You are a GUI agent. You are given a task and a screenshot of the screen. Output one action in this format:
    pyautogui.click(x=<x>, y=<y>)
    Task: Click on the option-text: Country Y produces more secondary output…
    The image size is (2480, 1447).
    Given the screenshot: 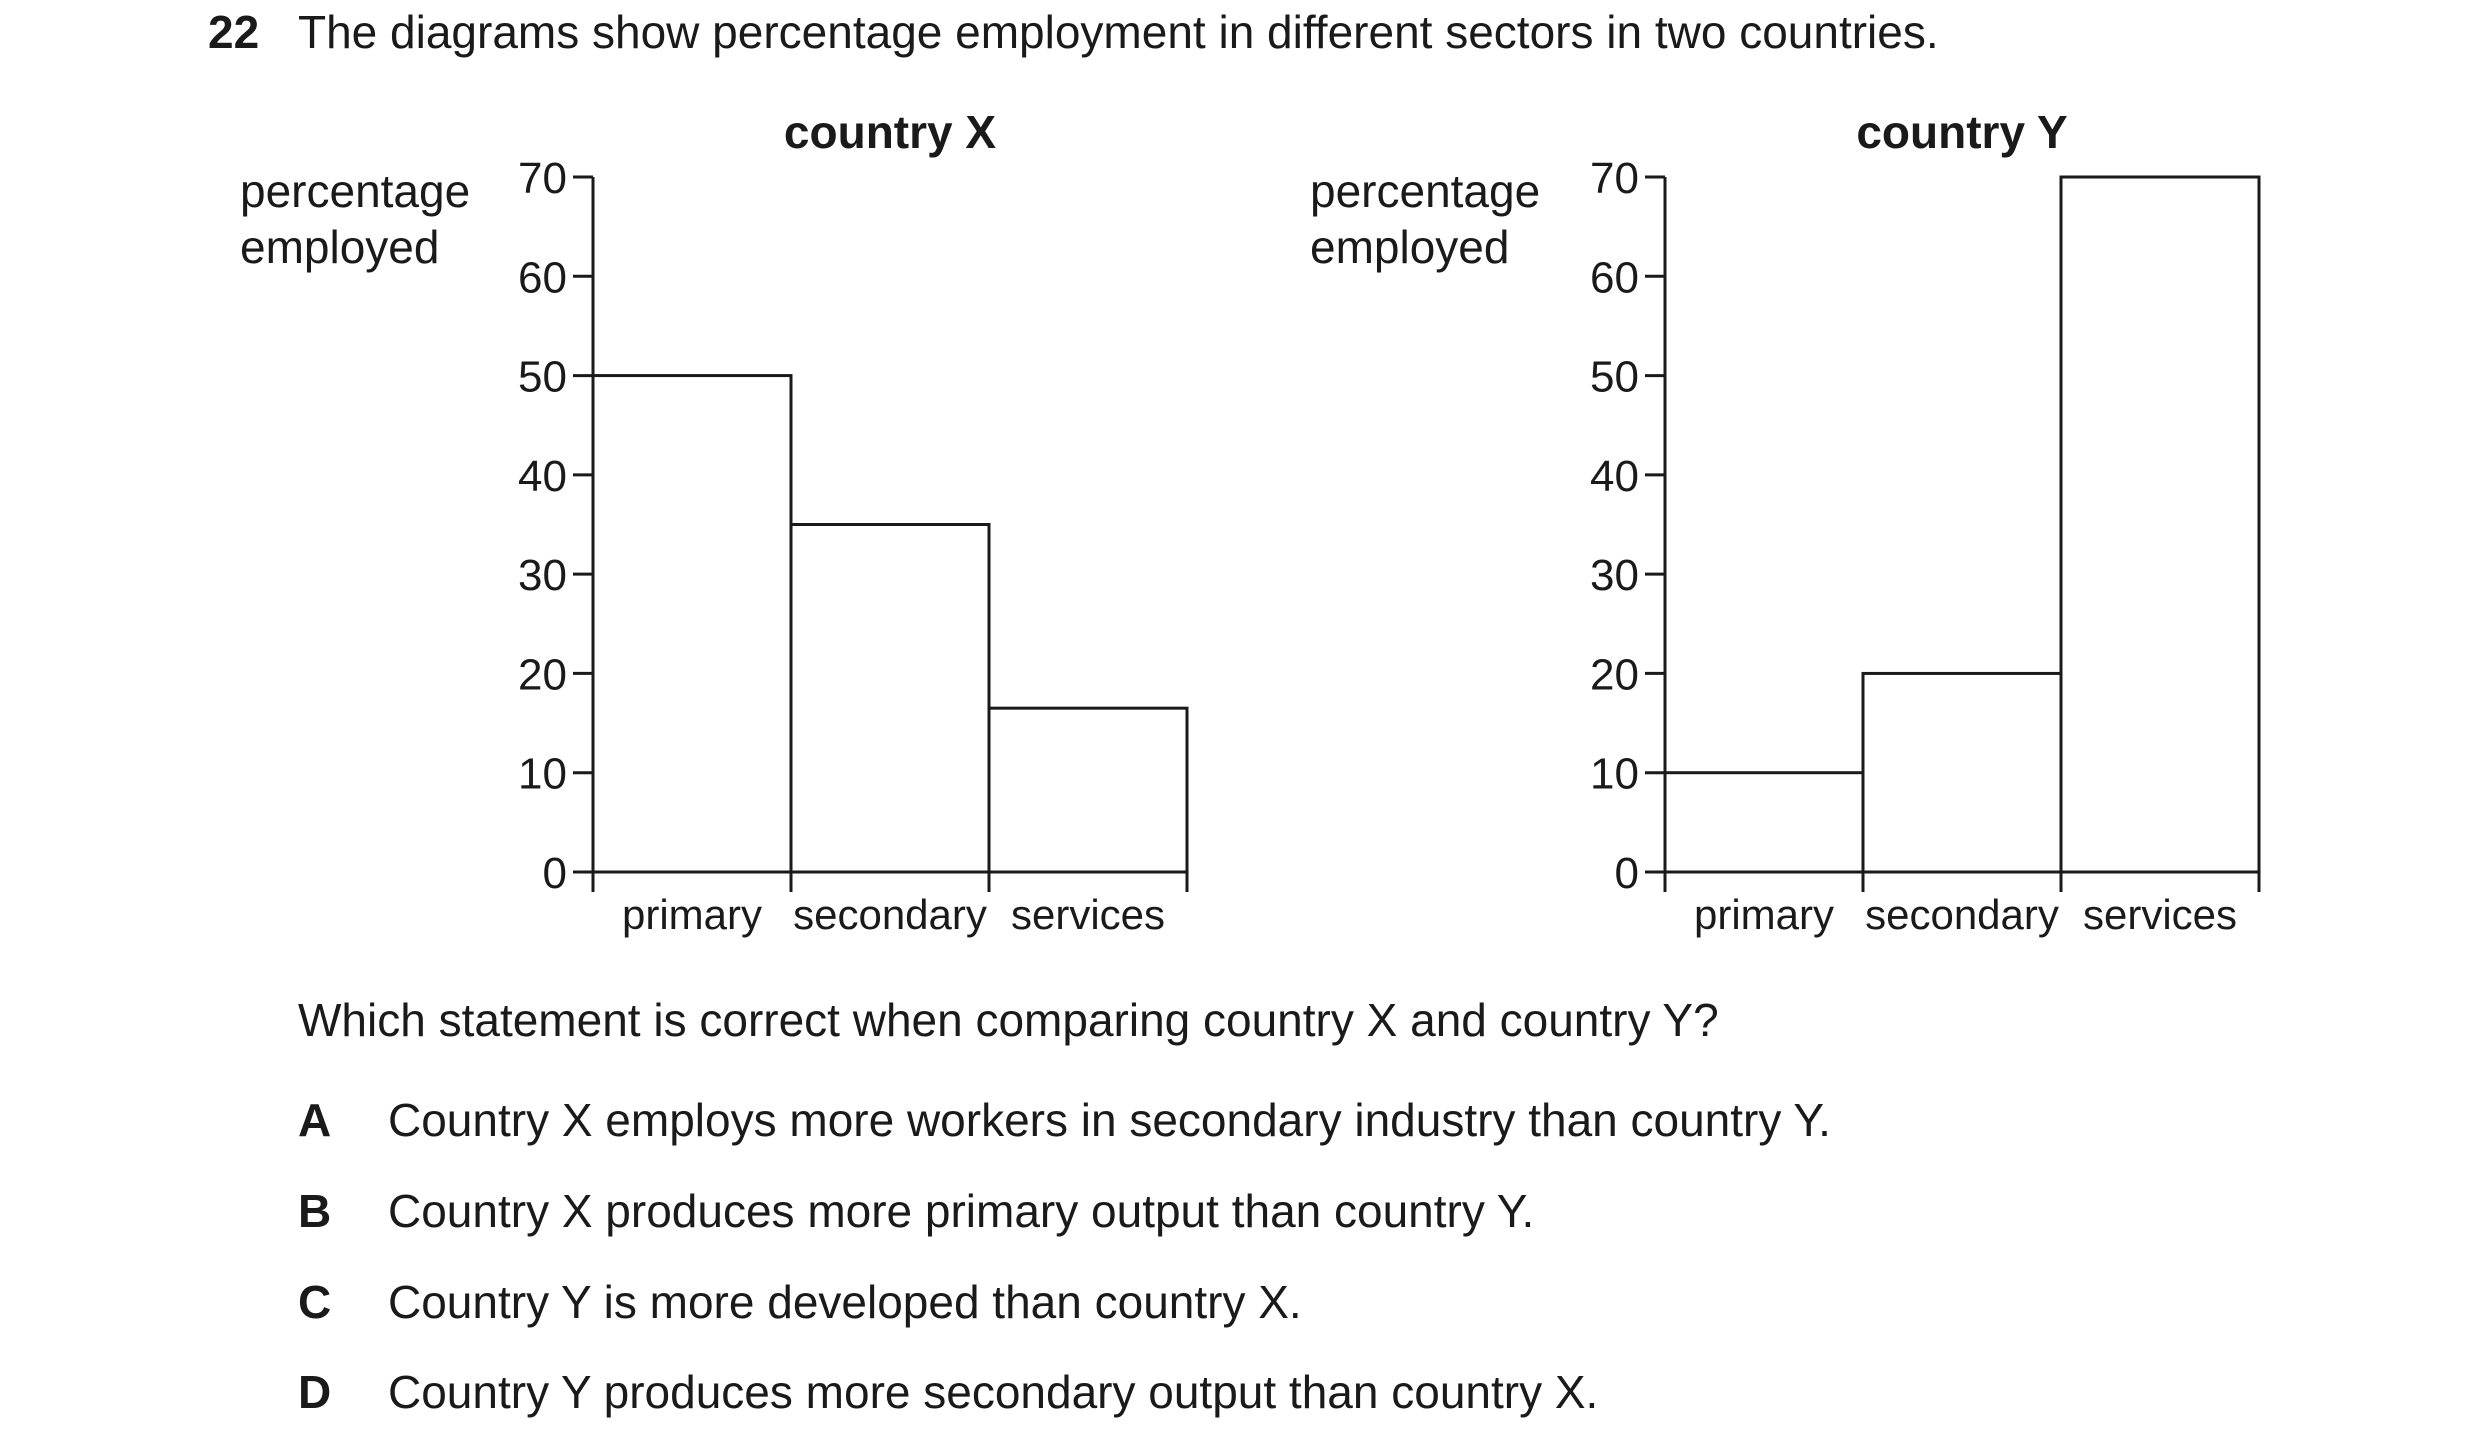 What is the action you would take?
    pyautogui.click(x=993, y=1392)
    